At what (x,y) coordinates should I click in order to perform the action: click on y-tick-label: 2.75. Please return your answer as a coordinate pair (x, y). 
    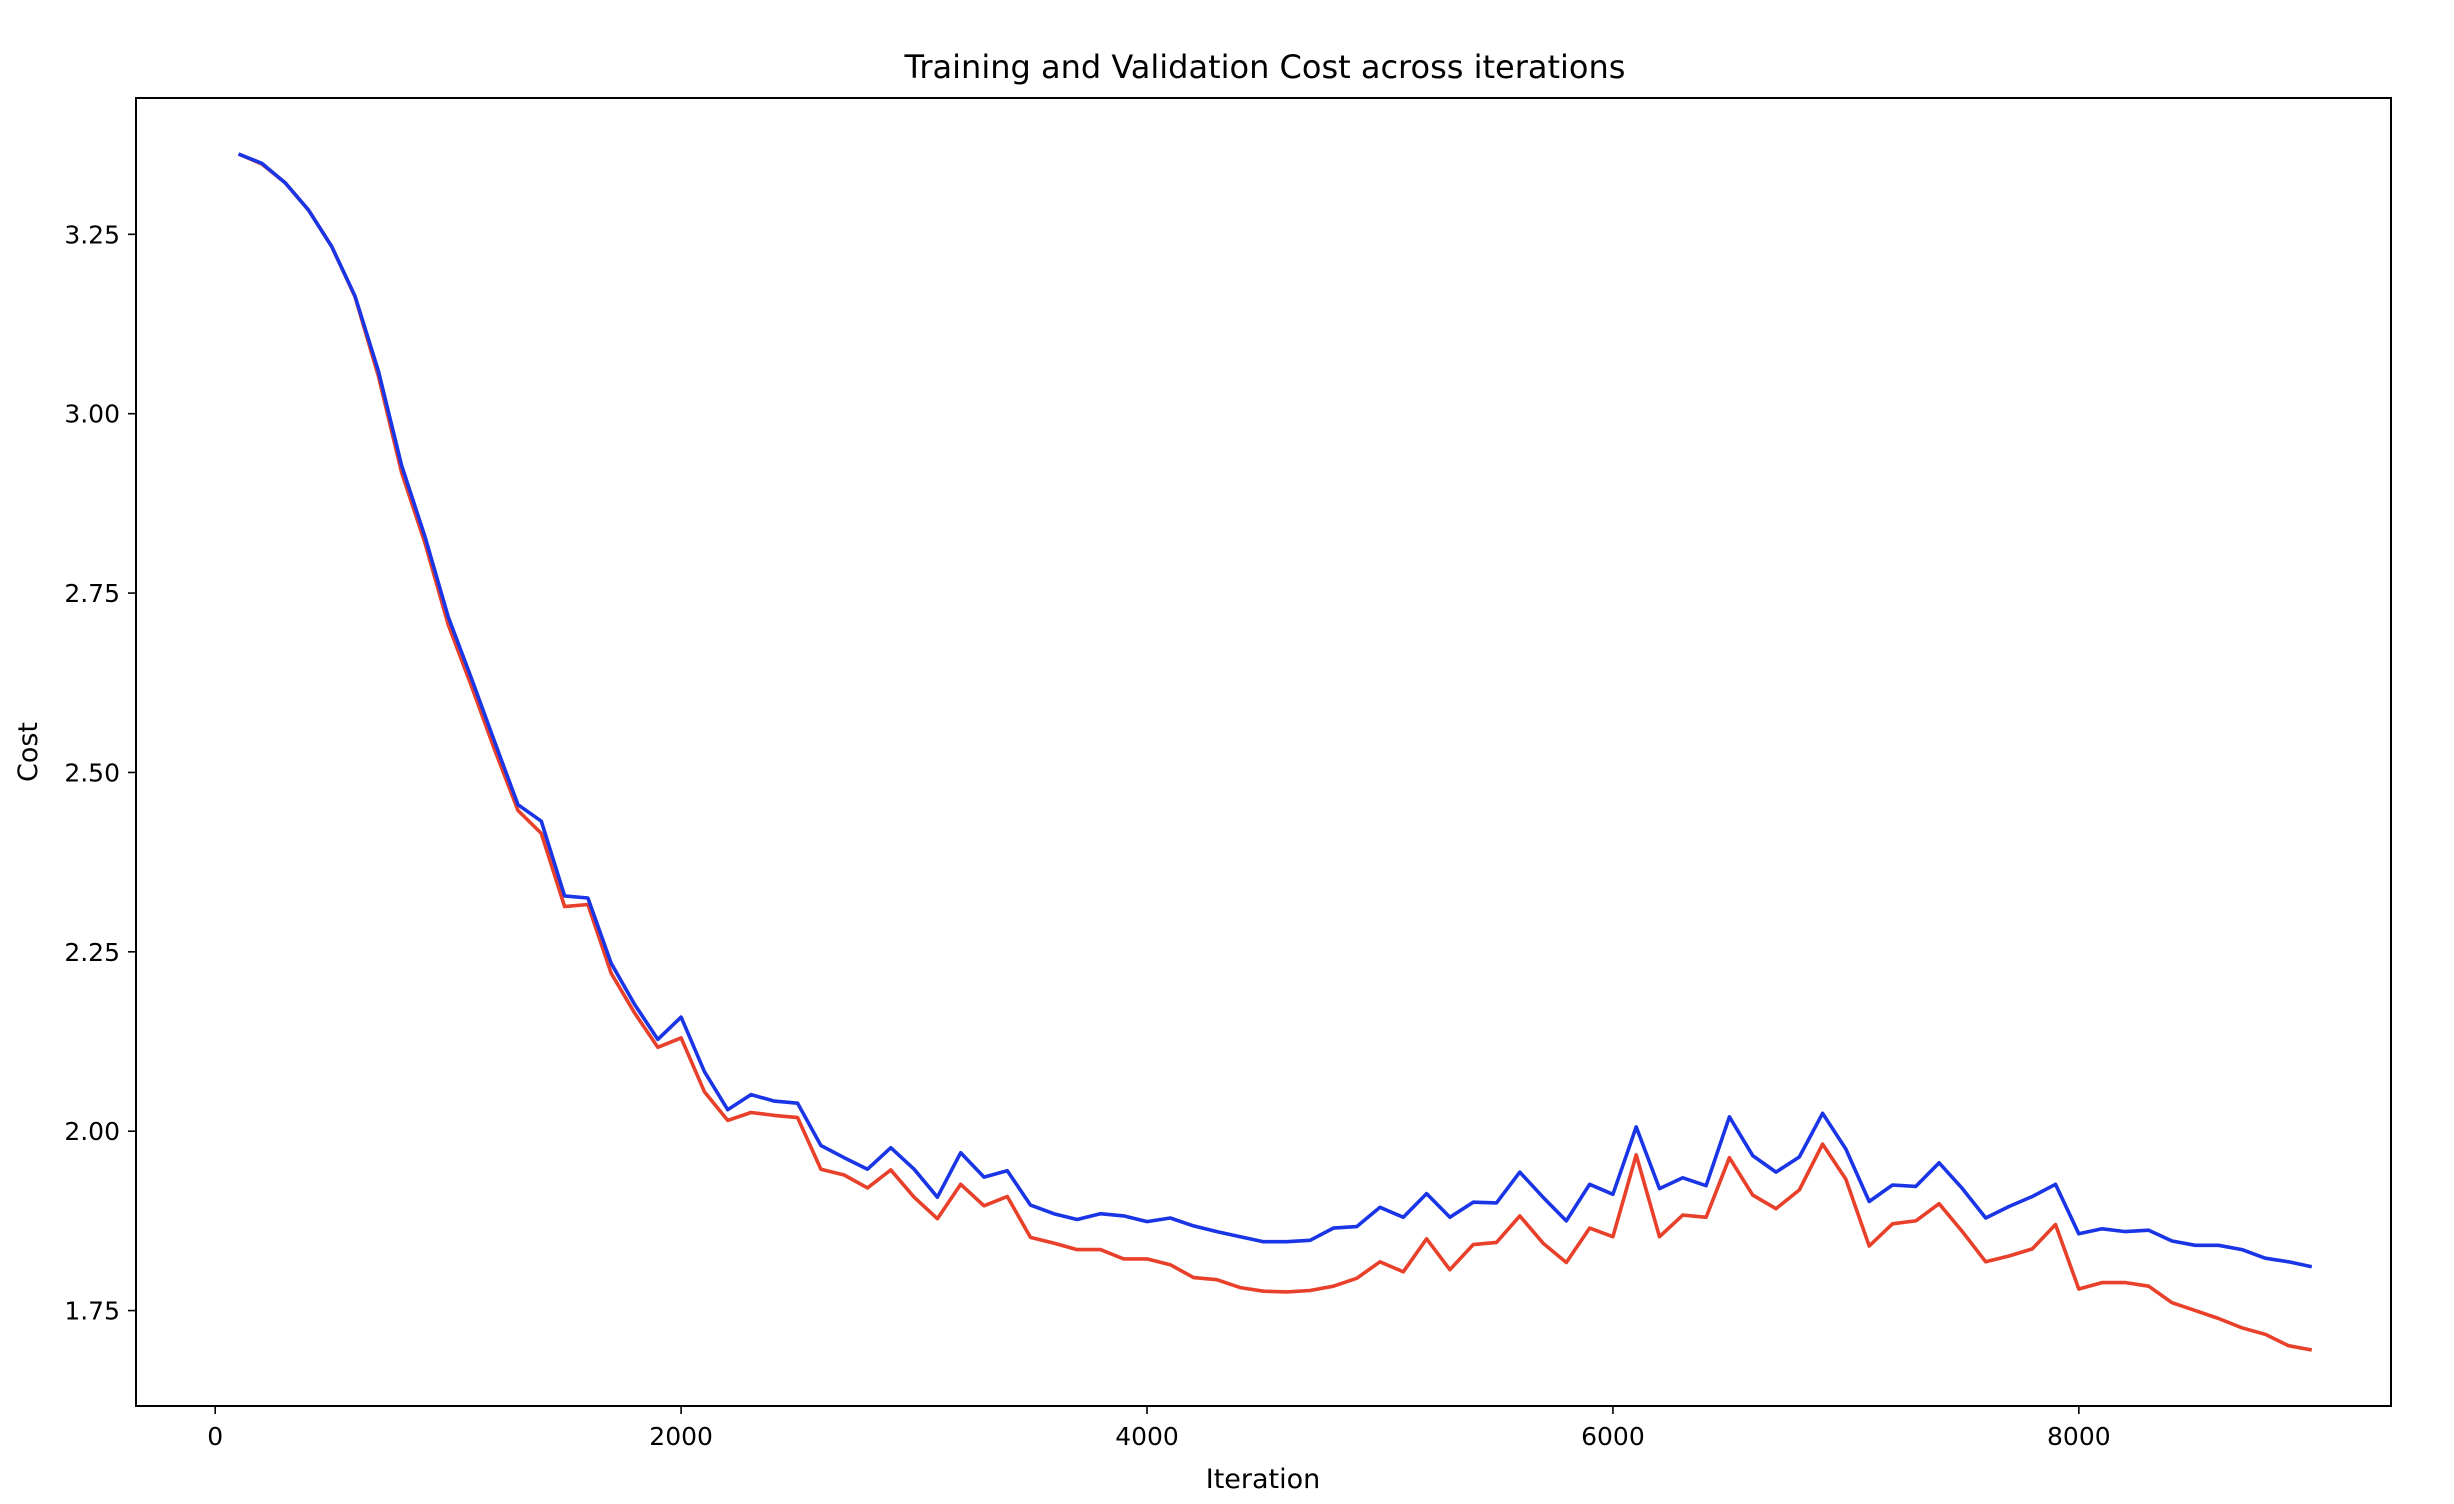
    Looking at the image, I should click on (92, 593).